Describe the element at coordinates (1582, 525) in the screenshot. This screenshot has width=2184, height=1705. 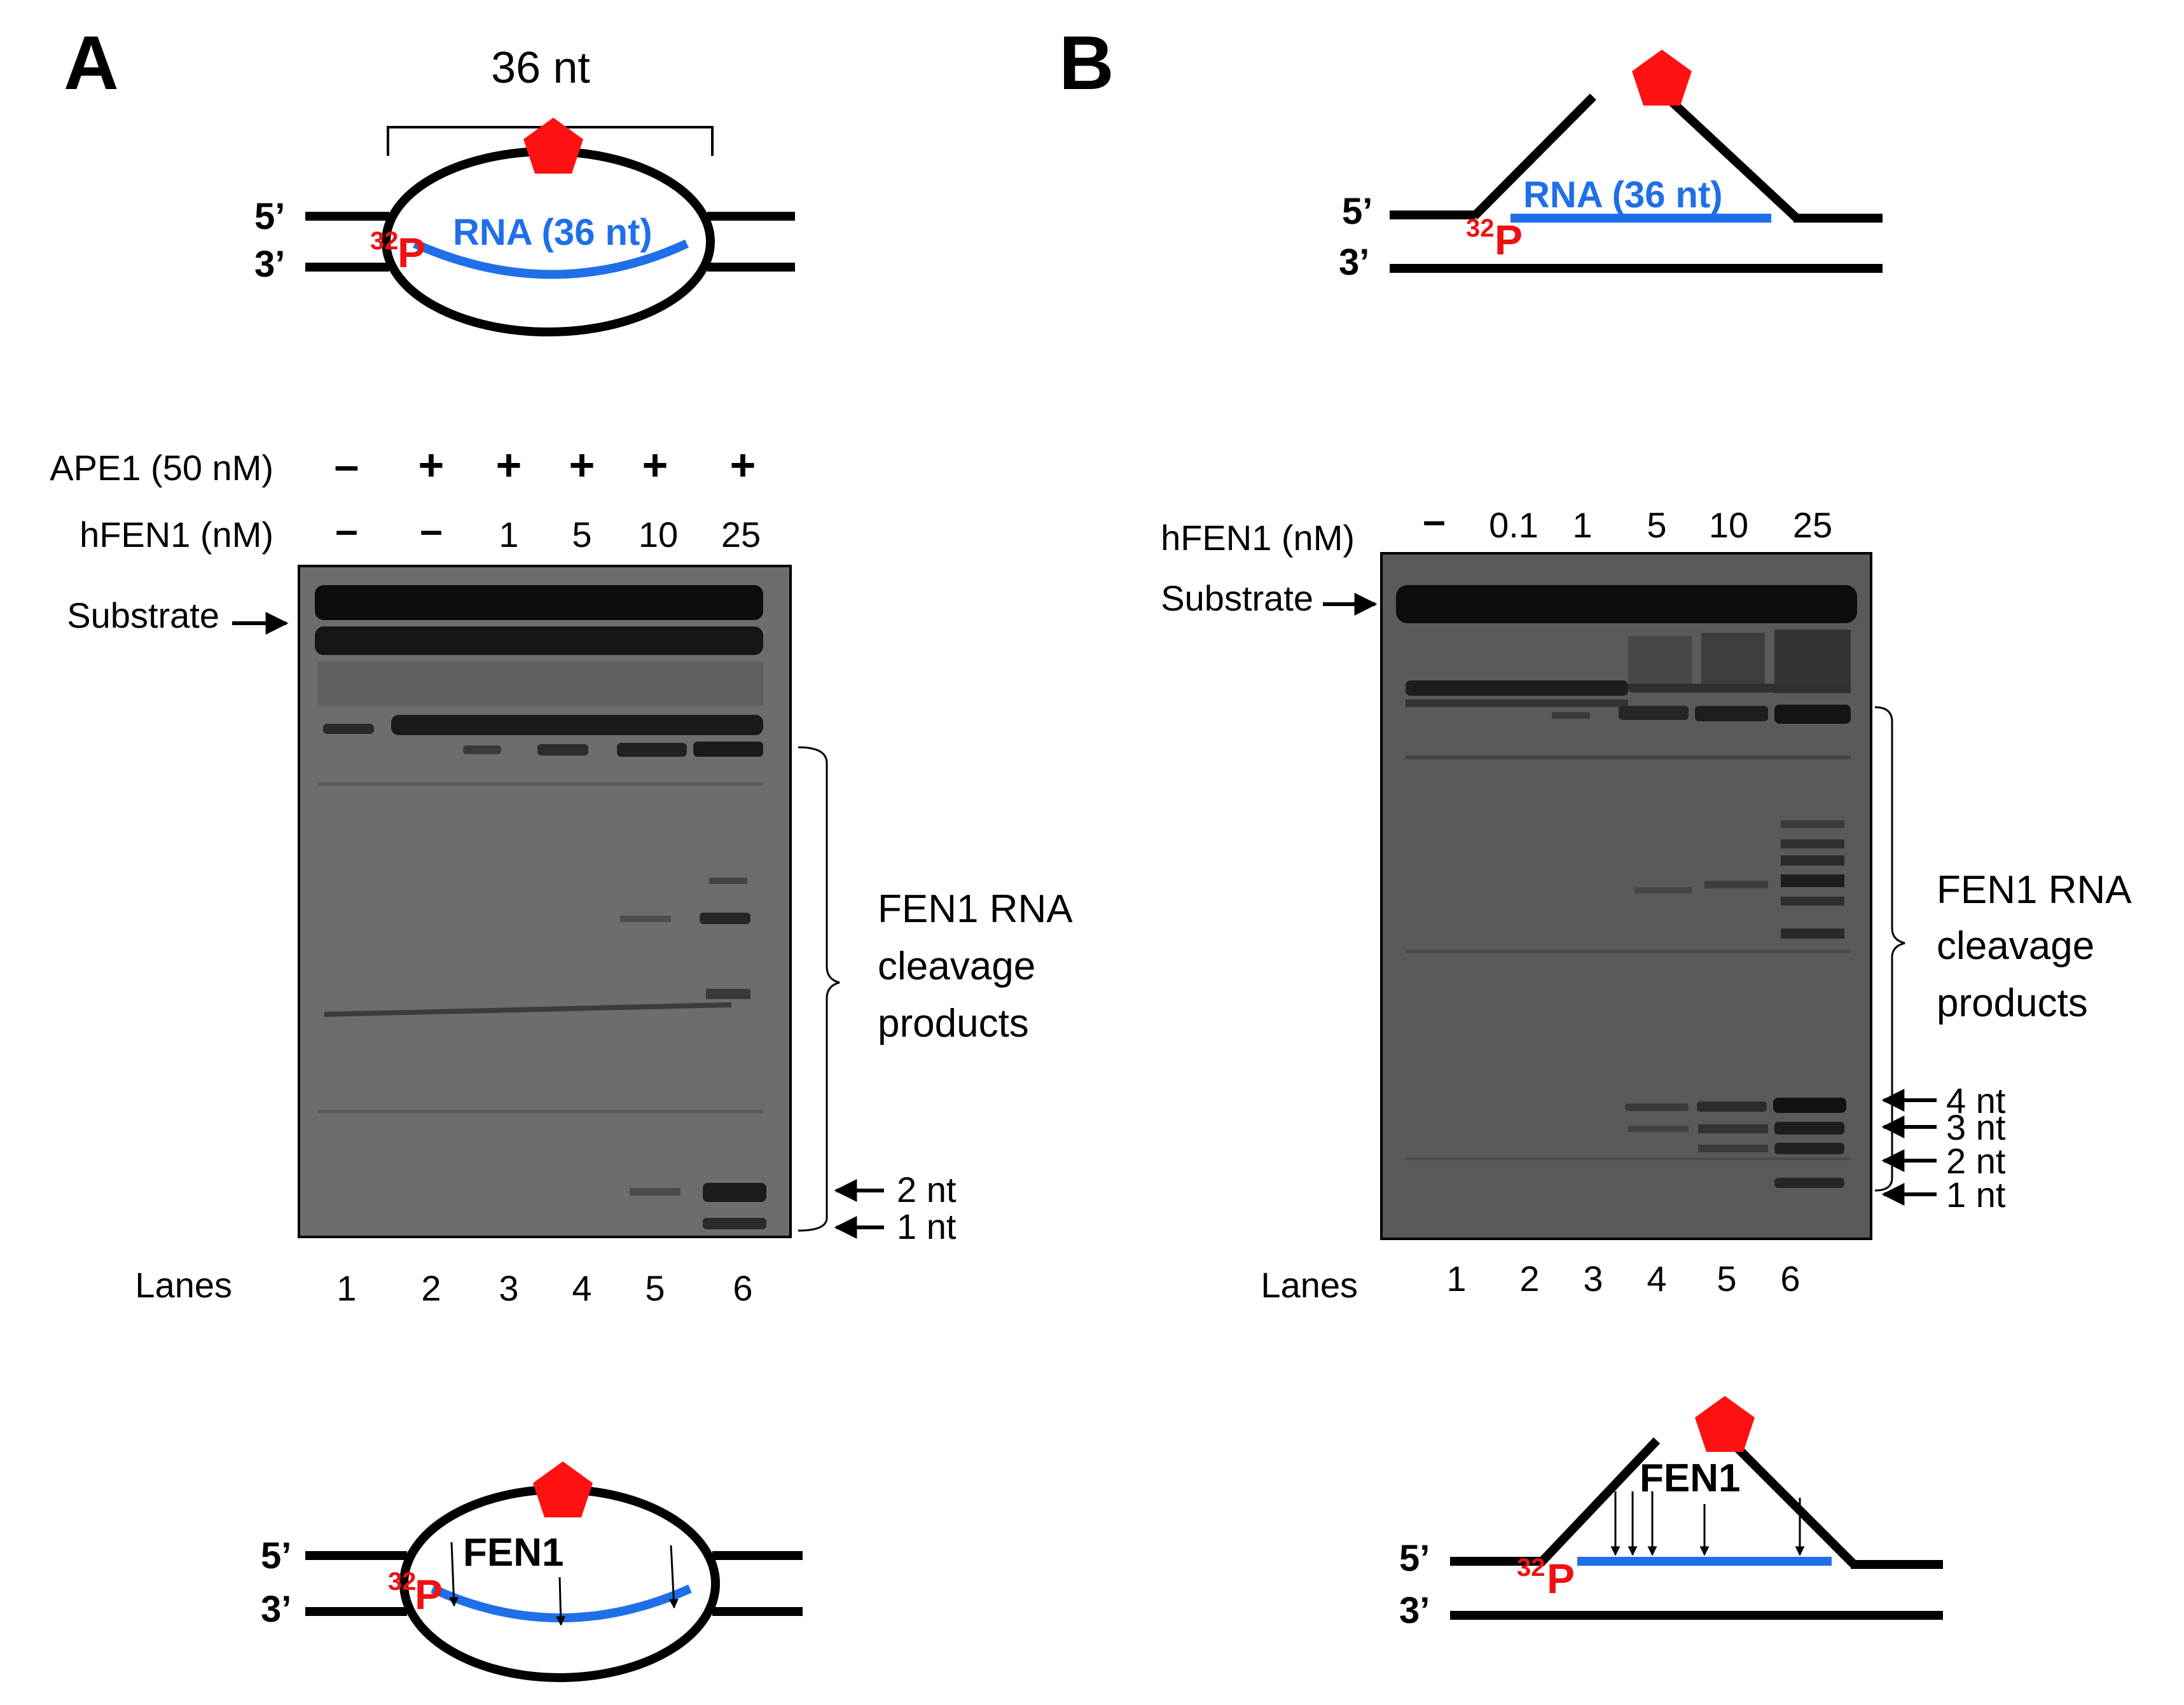
I see `hfen1-value: 1` at that location.